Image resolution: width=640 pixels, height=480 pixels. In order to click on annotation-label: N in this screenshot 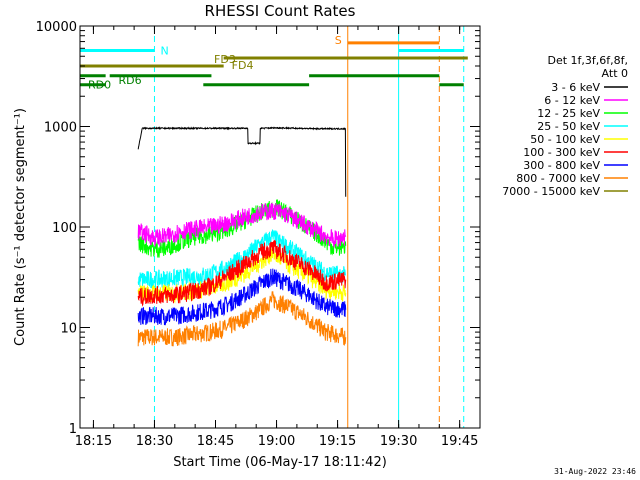, I will do `click(164, 51)`.